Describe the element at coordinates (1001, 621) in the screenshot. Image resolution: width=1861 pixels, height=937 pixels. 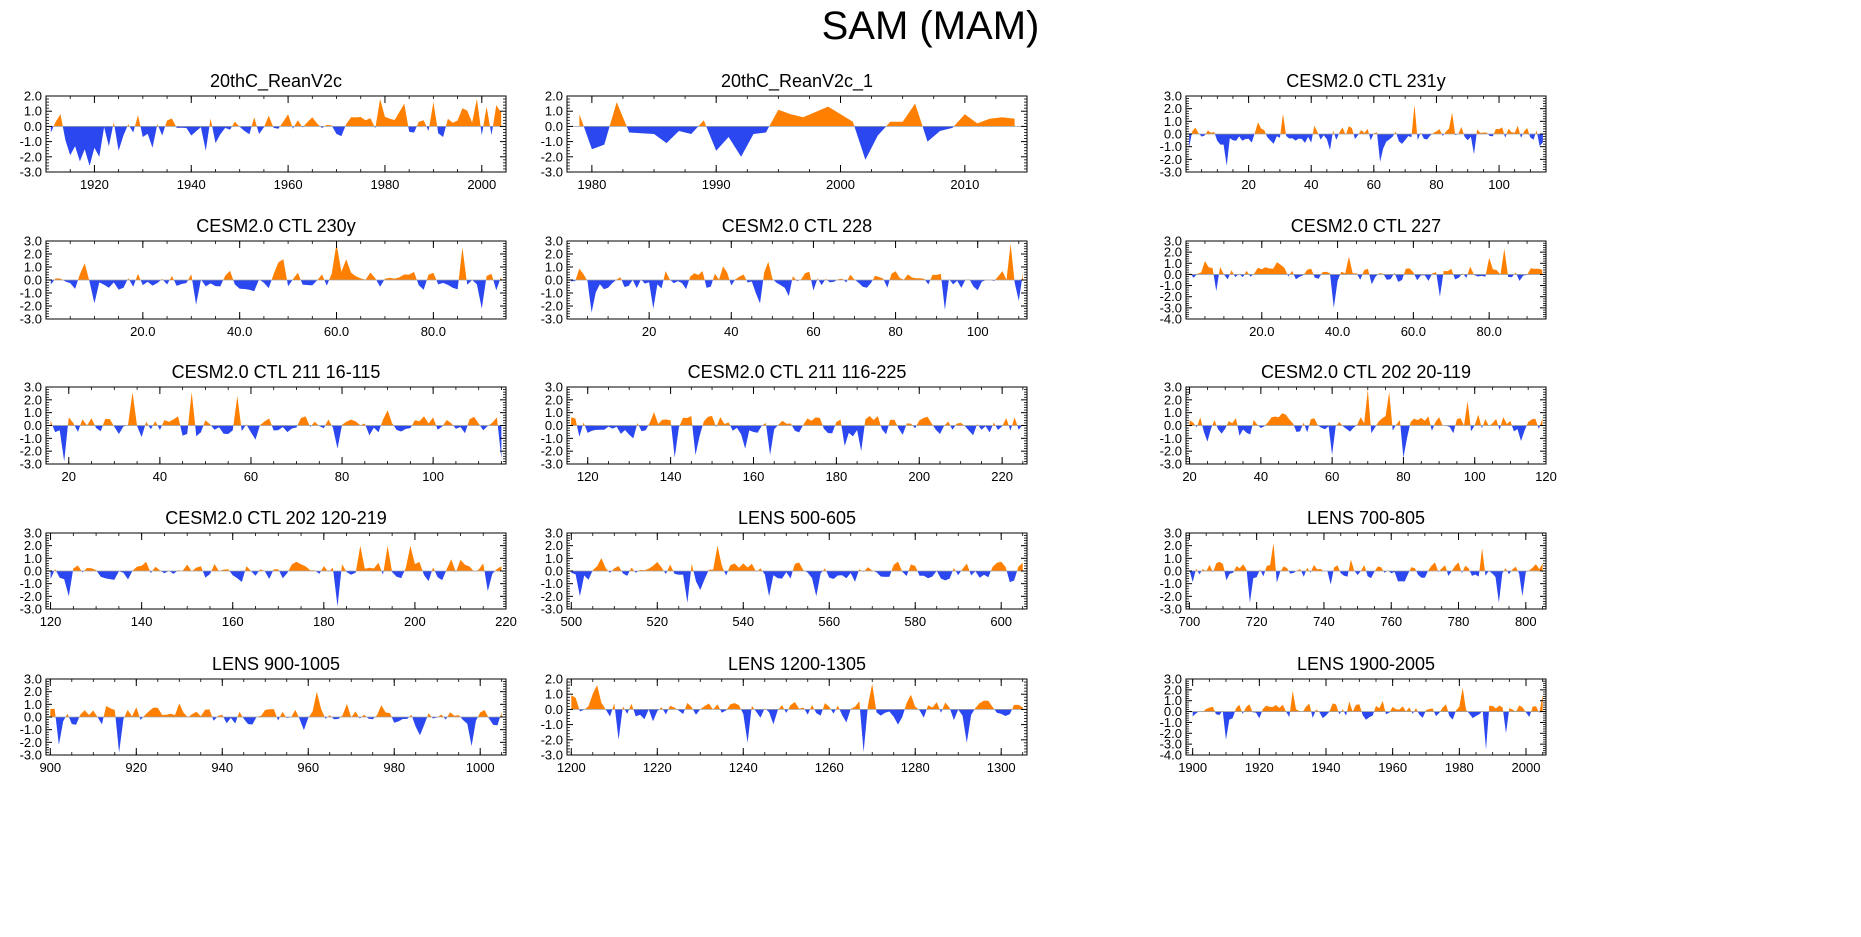
I see `x-tick-label: 600` at that location.